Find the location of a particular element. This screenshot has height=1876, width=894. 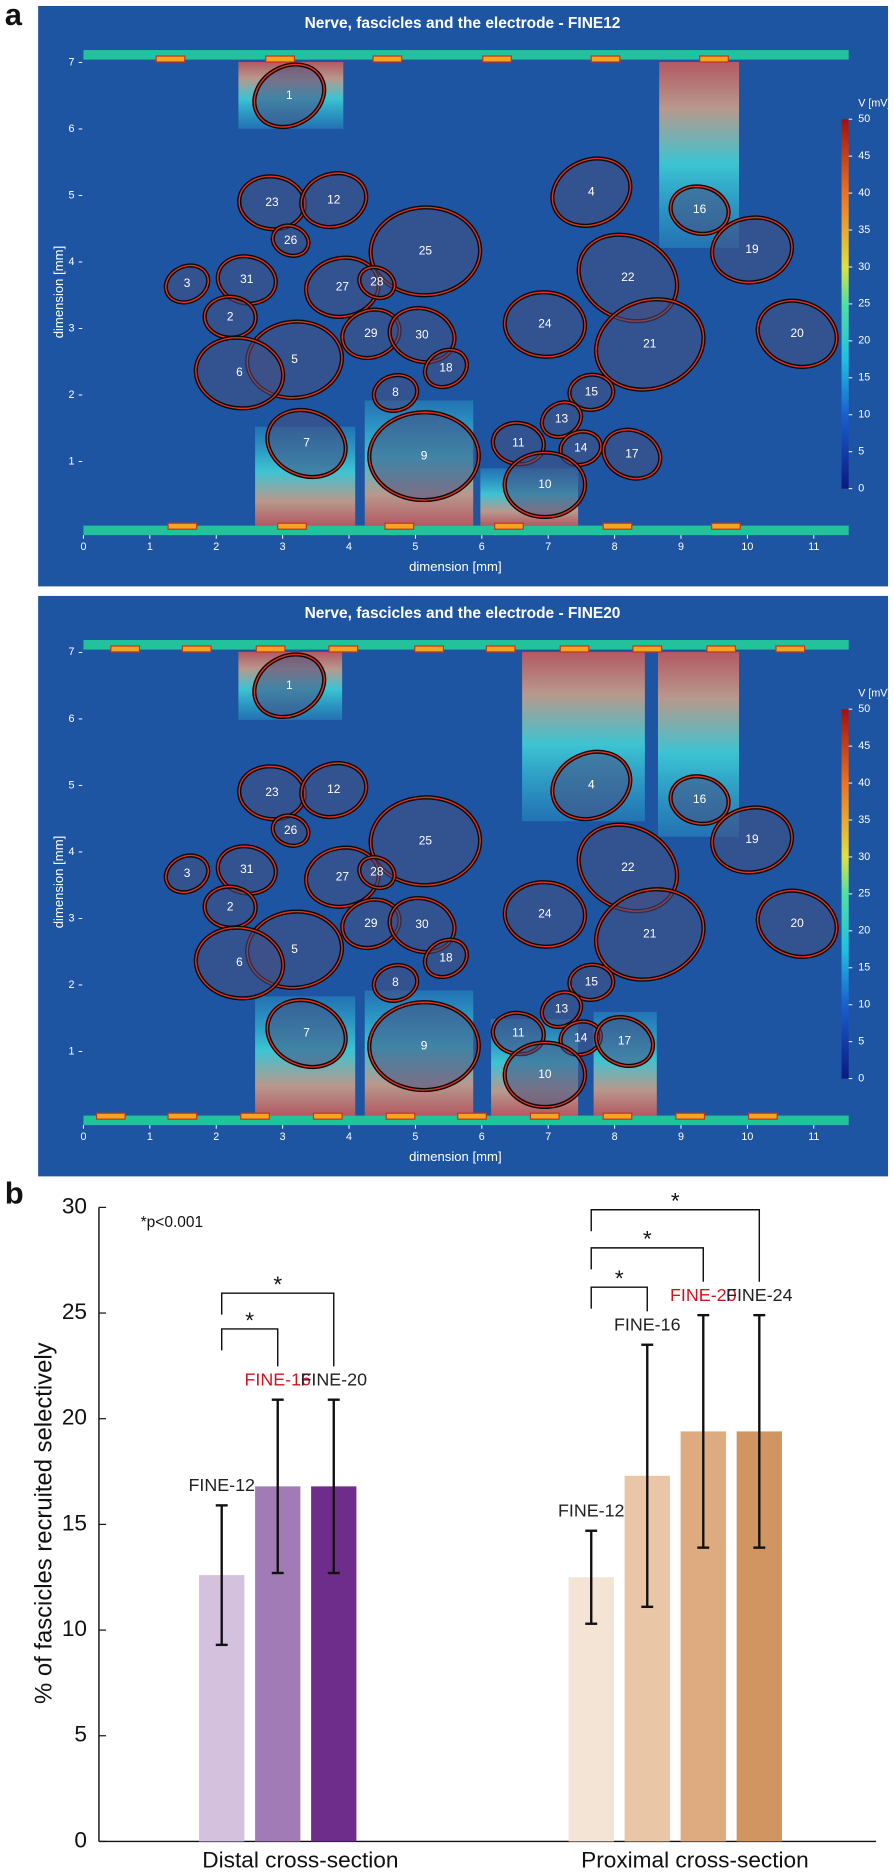

fascicle-label: 20 is located at coordinates (798, 923).